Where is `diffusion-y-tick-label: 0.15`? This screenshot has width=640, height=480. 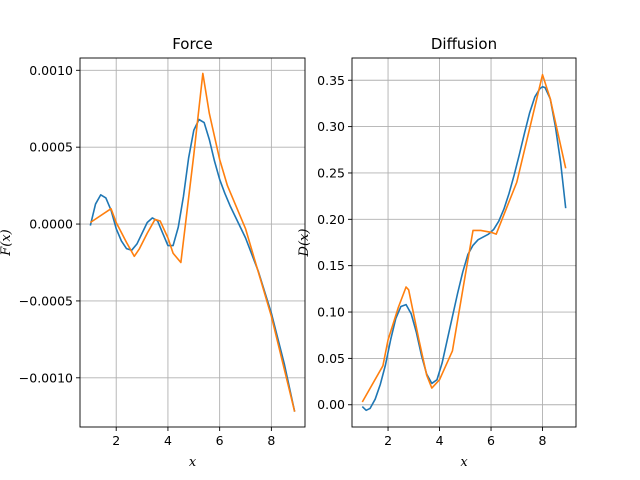
diffusion-y-tick-label: 0.15 is located at coordinates (331, 265).